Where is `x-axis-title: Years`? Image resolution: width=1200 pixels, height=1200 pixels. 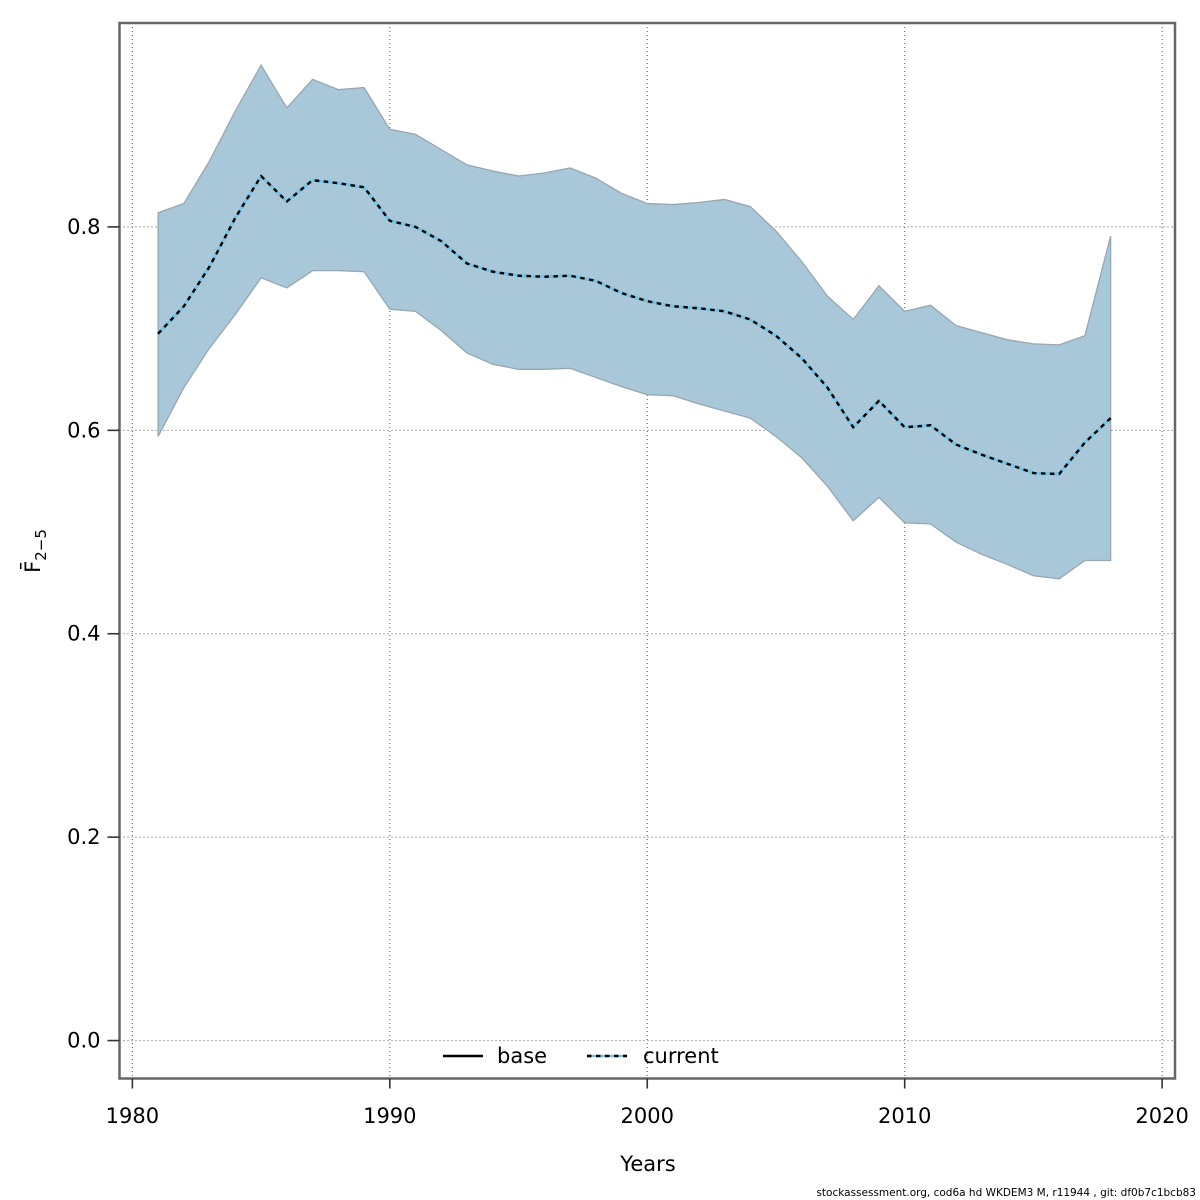 x-axis-title: Years is located at coordinates (647, 1164).